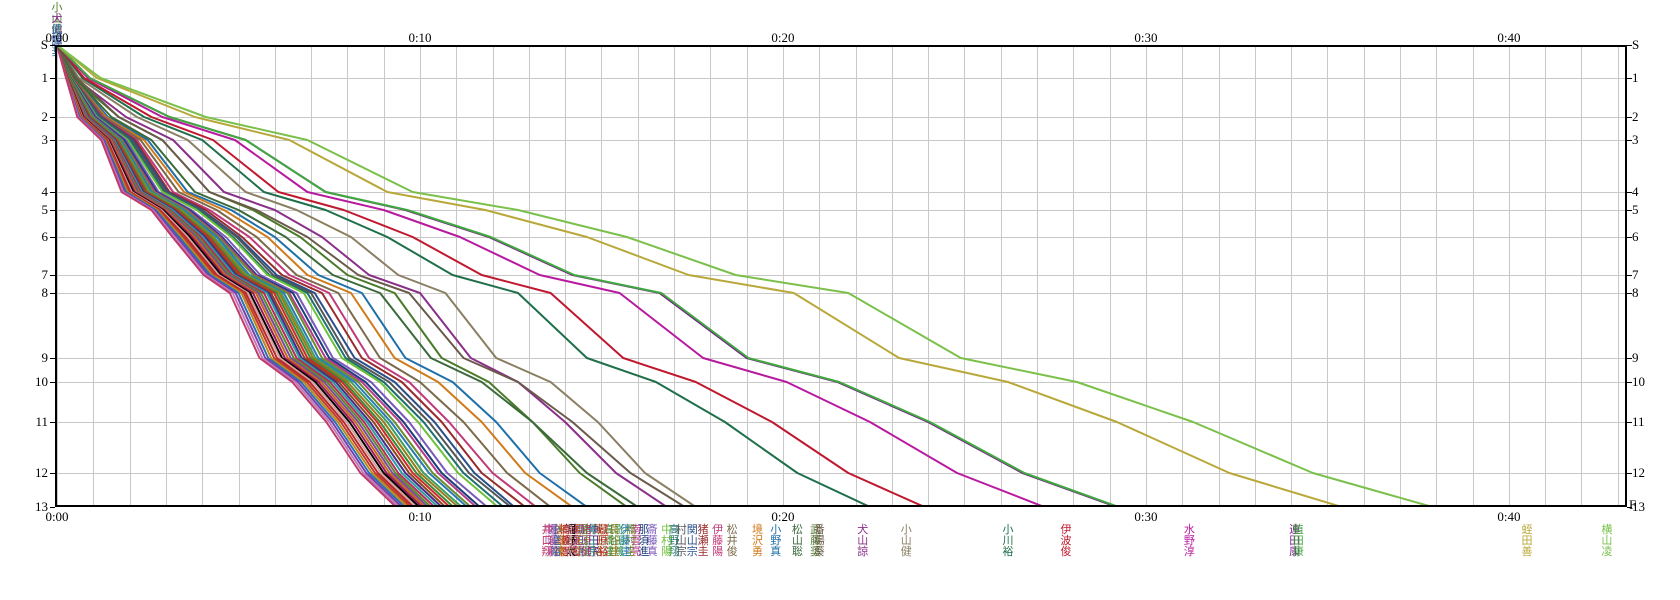 The image size is (1680, 600). What do you see at coordinates (681, 540) in the screenshot?
I see `runner-name-label: 村山宗` at bounding box center [681, 540].